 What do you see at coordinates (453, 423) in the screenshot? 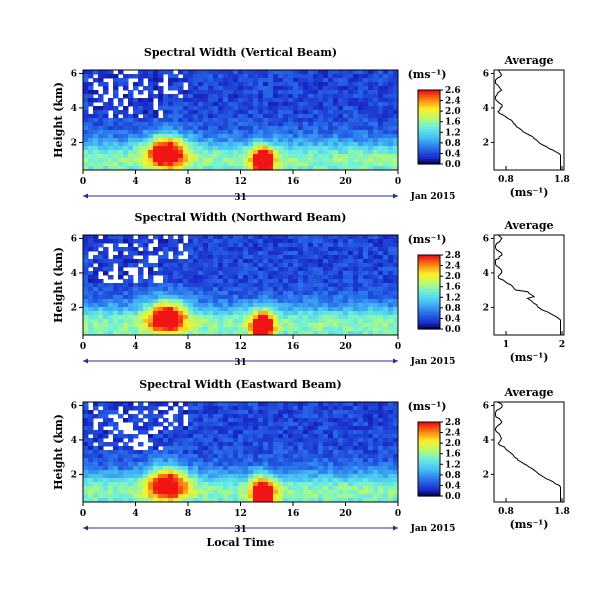
I see `colorbar-tick-label: 2.8` at bounding box center [453, 423].